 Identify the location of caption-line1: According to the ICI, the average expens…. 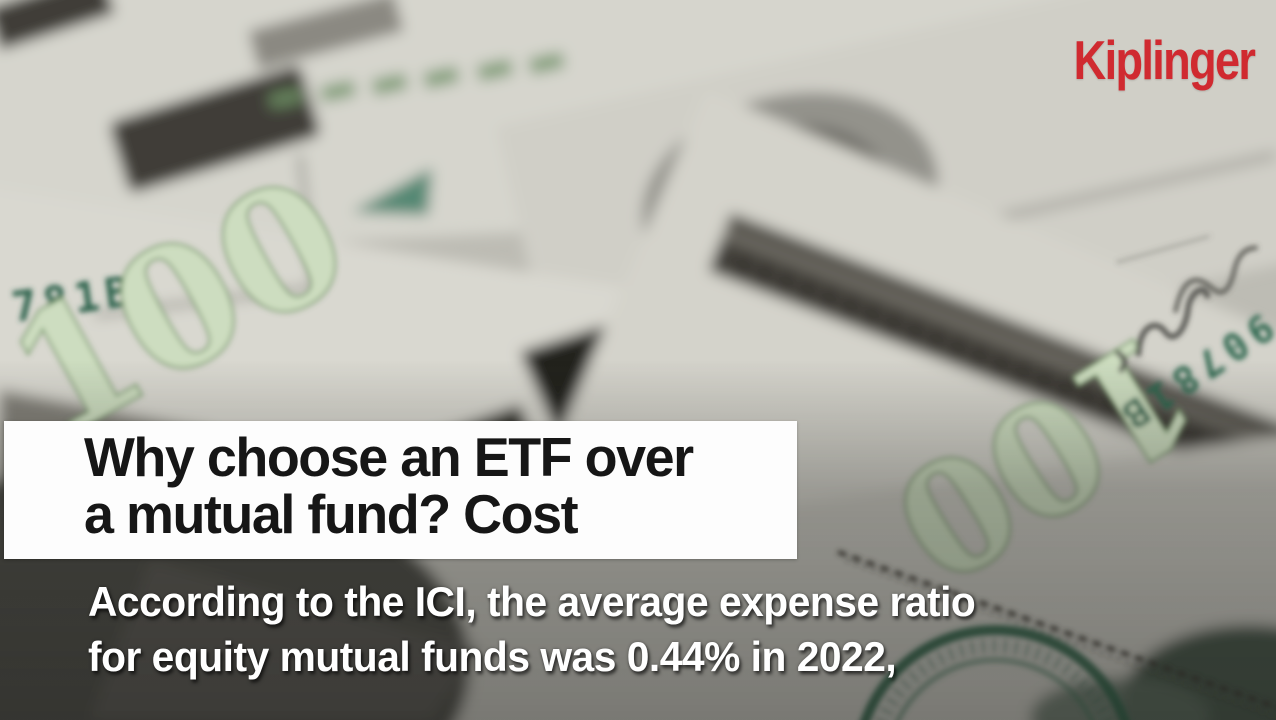
(532, 601).